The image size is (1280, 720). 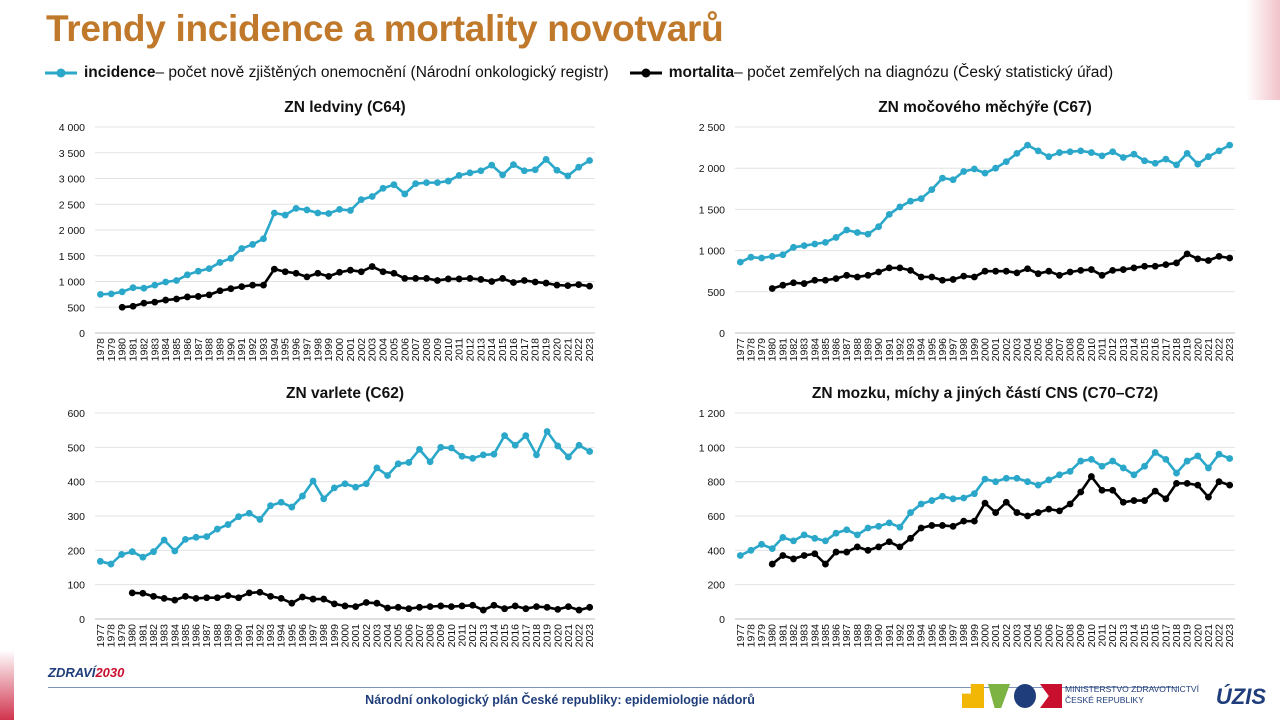 I want to click on x-tick-label: 2019, so click(x=547, y=350).